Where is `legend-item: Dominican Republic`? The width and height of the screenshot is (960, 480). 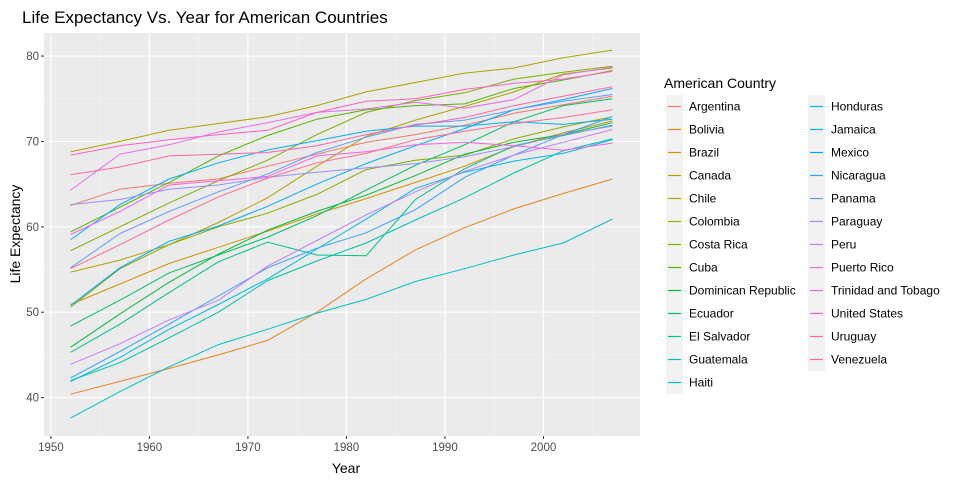
legend-item: Dominican Republic is located at coordinates (731, 290).